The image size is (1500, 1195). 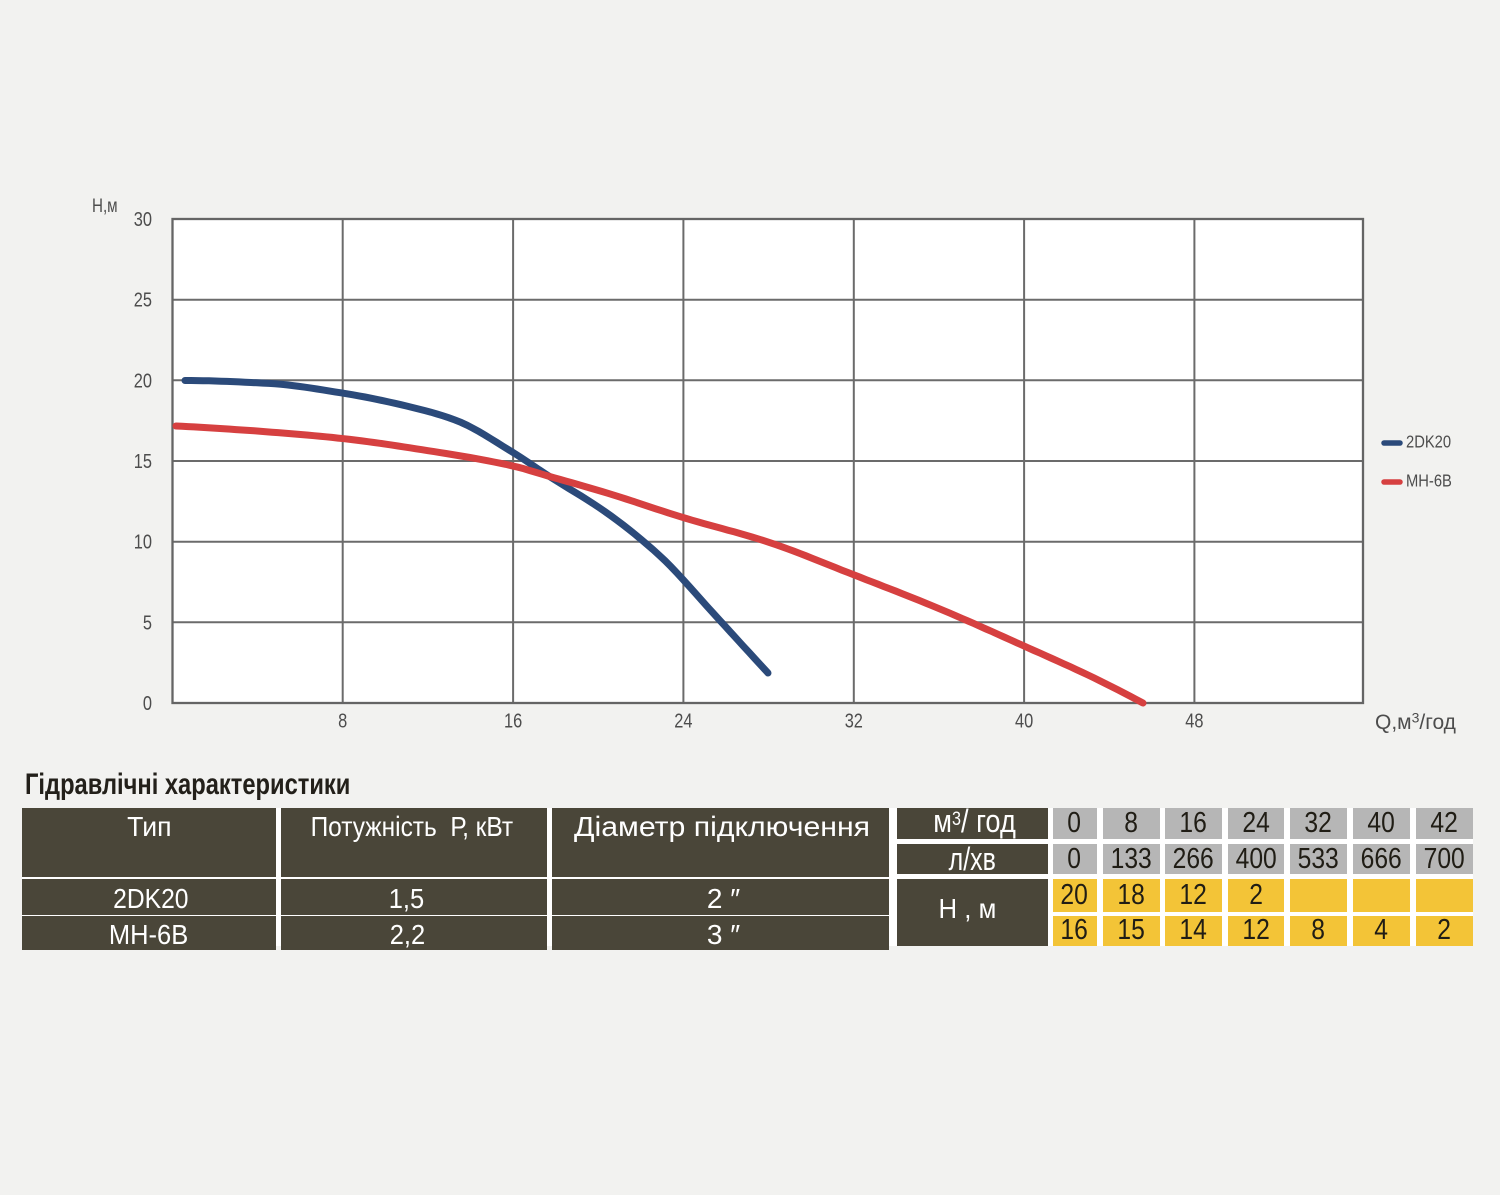 I want to click on svg-text: 48, so click(x=1194, y=720).